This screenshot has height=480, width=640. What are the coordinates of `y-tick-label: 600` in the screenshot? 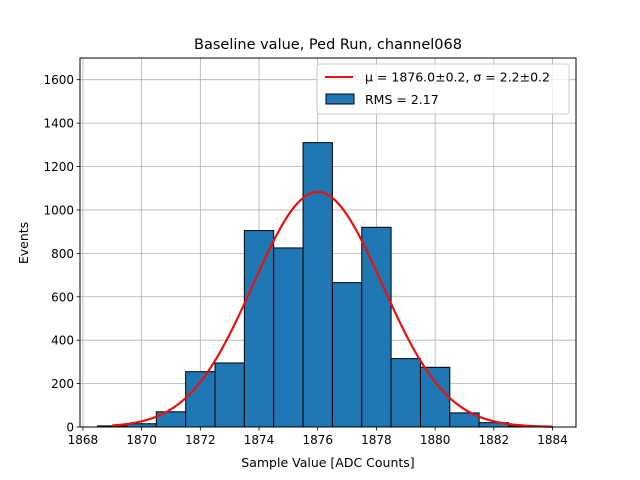 It's located at (62, 297).